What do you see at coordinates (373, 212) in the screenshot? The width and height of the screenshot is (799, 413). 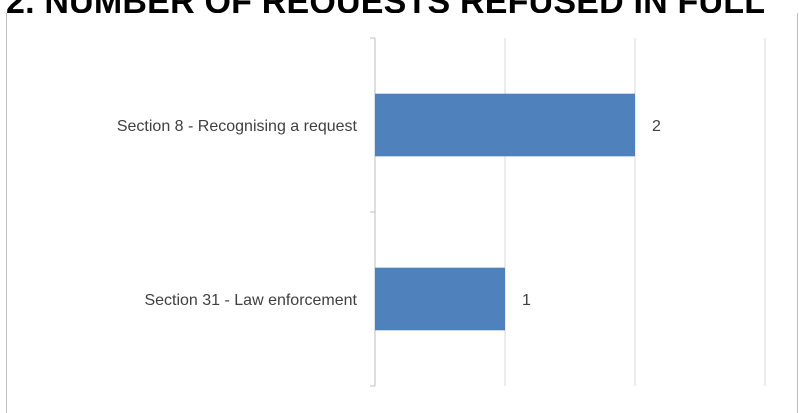 I see `category-axis` at bounding box center [373, 212].